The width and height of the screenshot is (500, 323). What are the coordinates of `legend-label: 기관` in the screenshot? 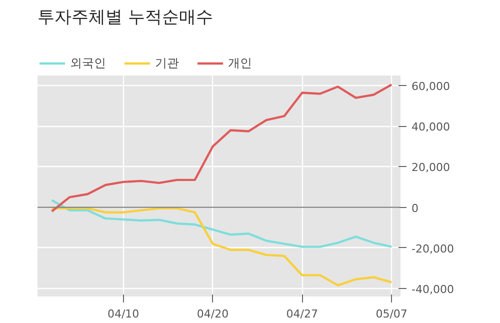 It's located at (167, 63).